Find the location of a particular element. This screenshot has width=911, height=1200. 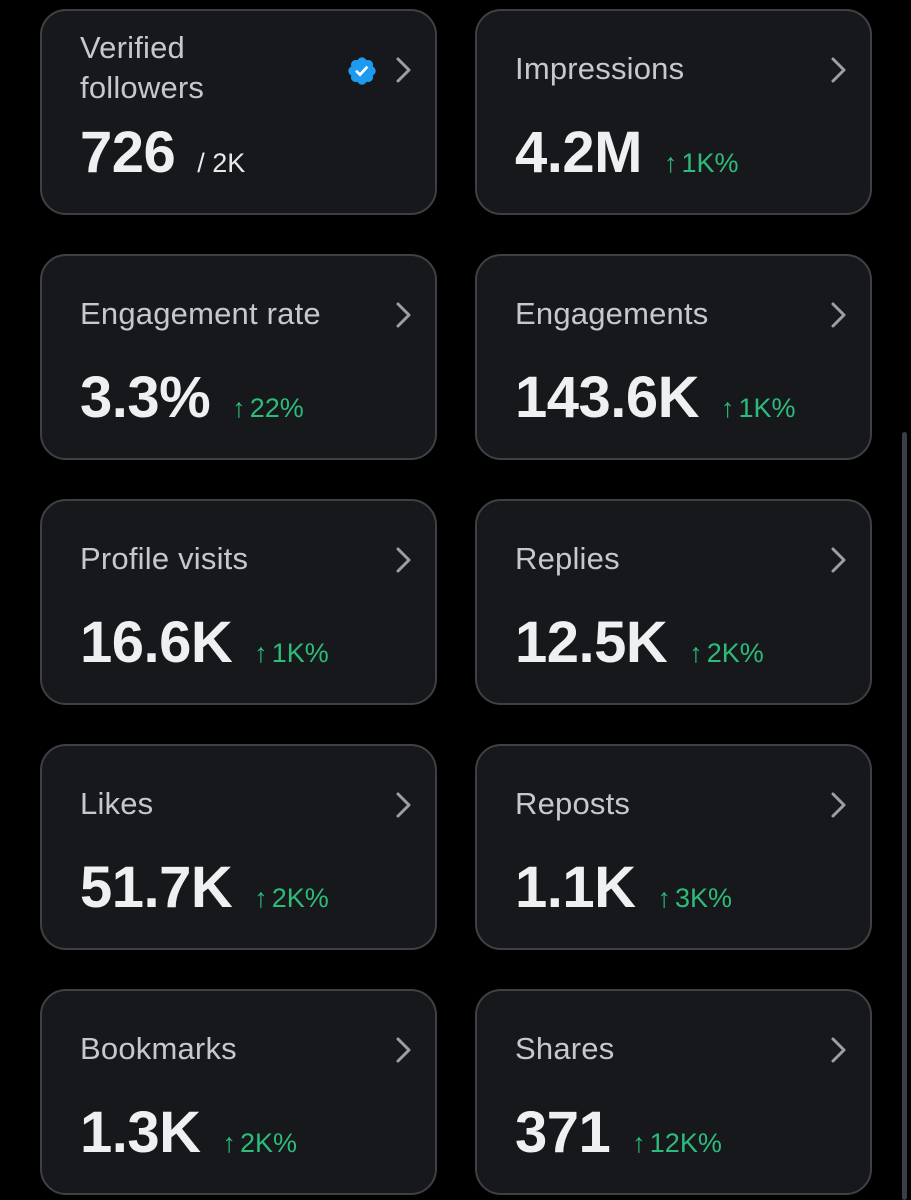

metric-total: / 2K is located at coordinates (221, 163).